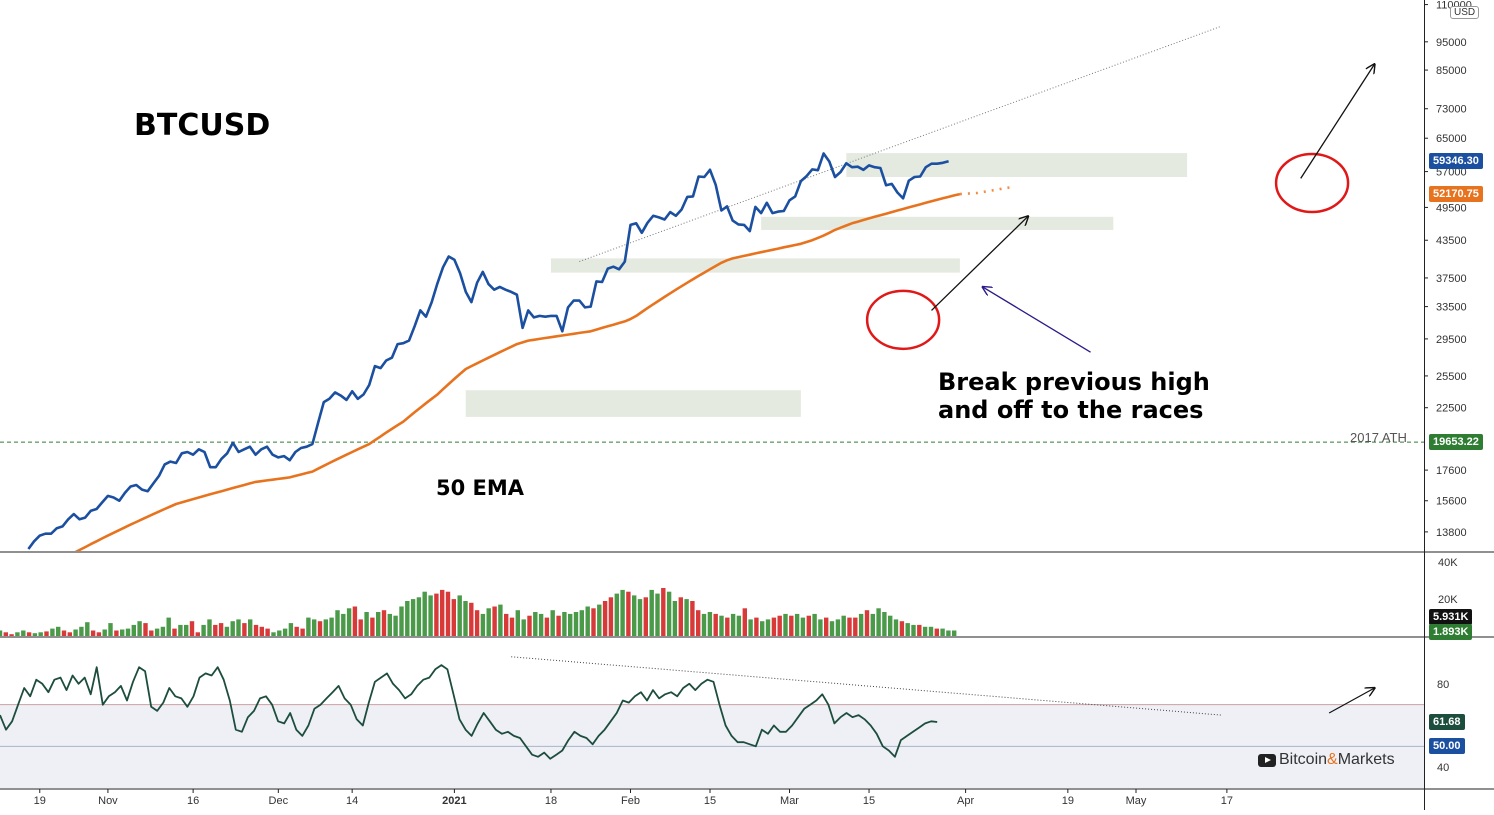 Image resolution: width=1494 pixels, height=815 pixels. What do you see at coordinates (1456, 161) in the screenshot?
I see `last-price-badge: 59346.30` at bounding box center [1456, 161].